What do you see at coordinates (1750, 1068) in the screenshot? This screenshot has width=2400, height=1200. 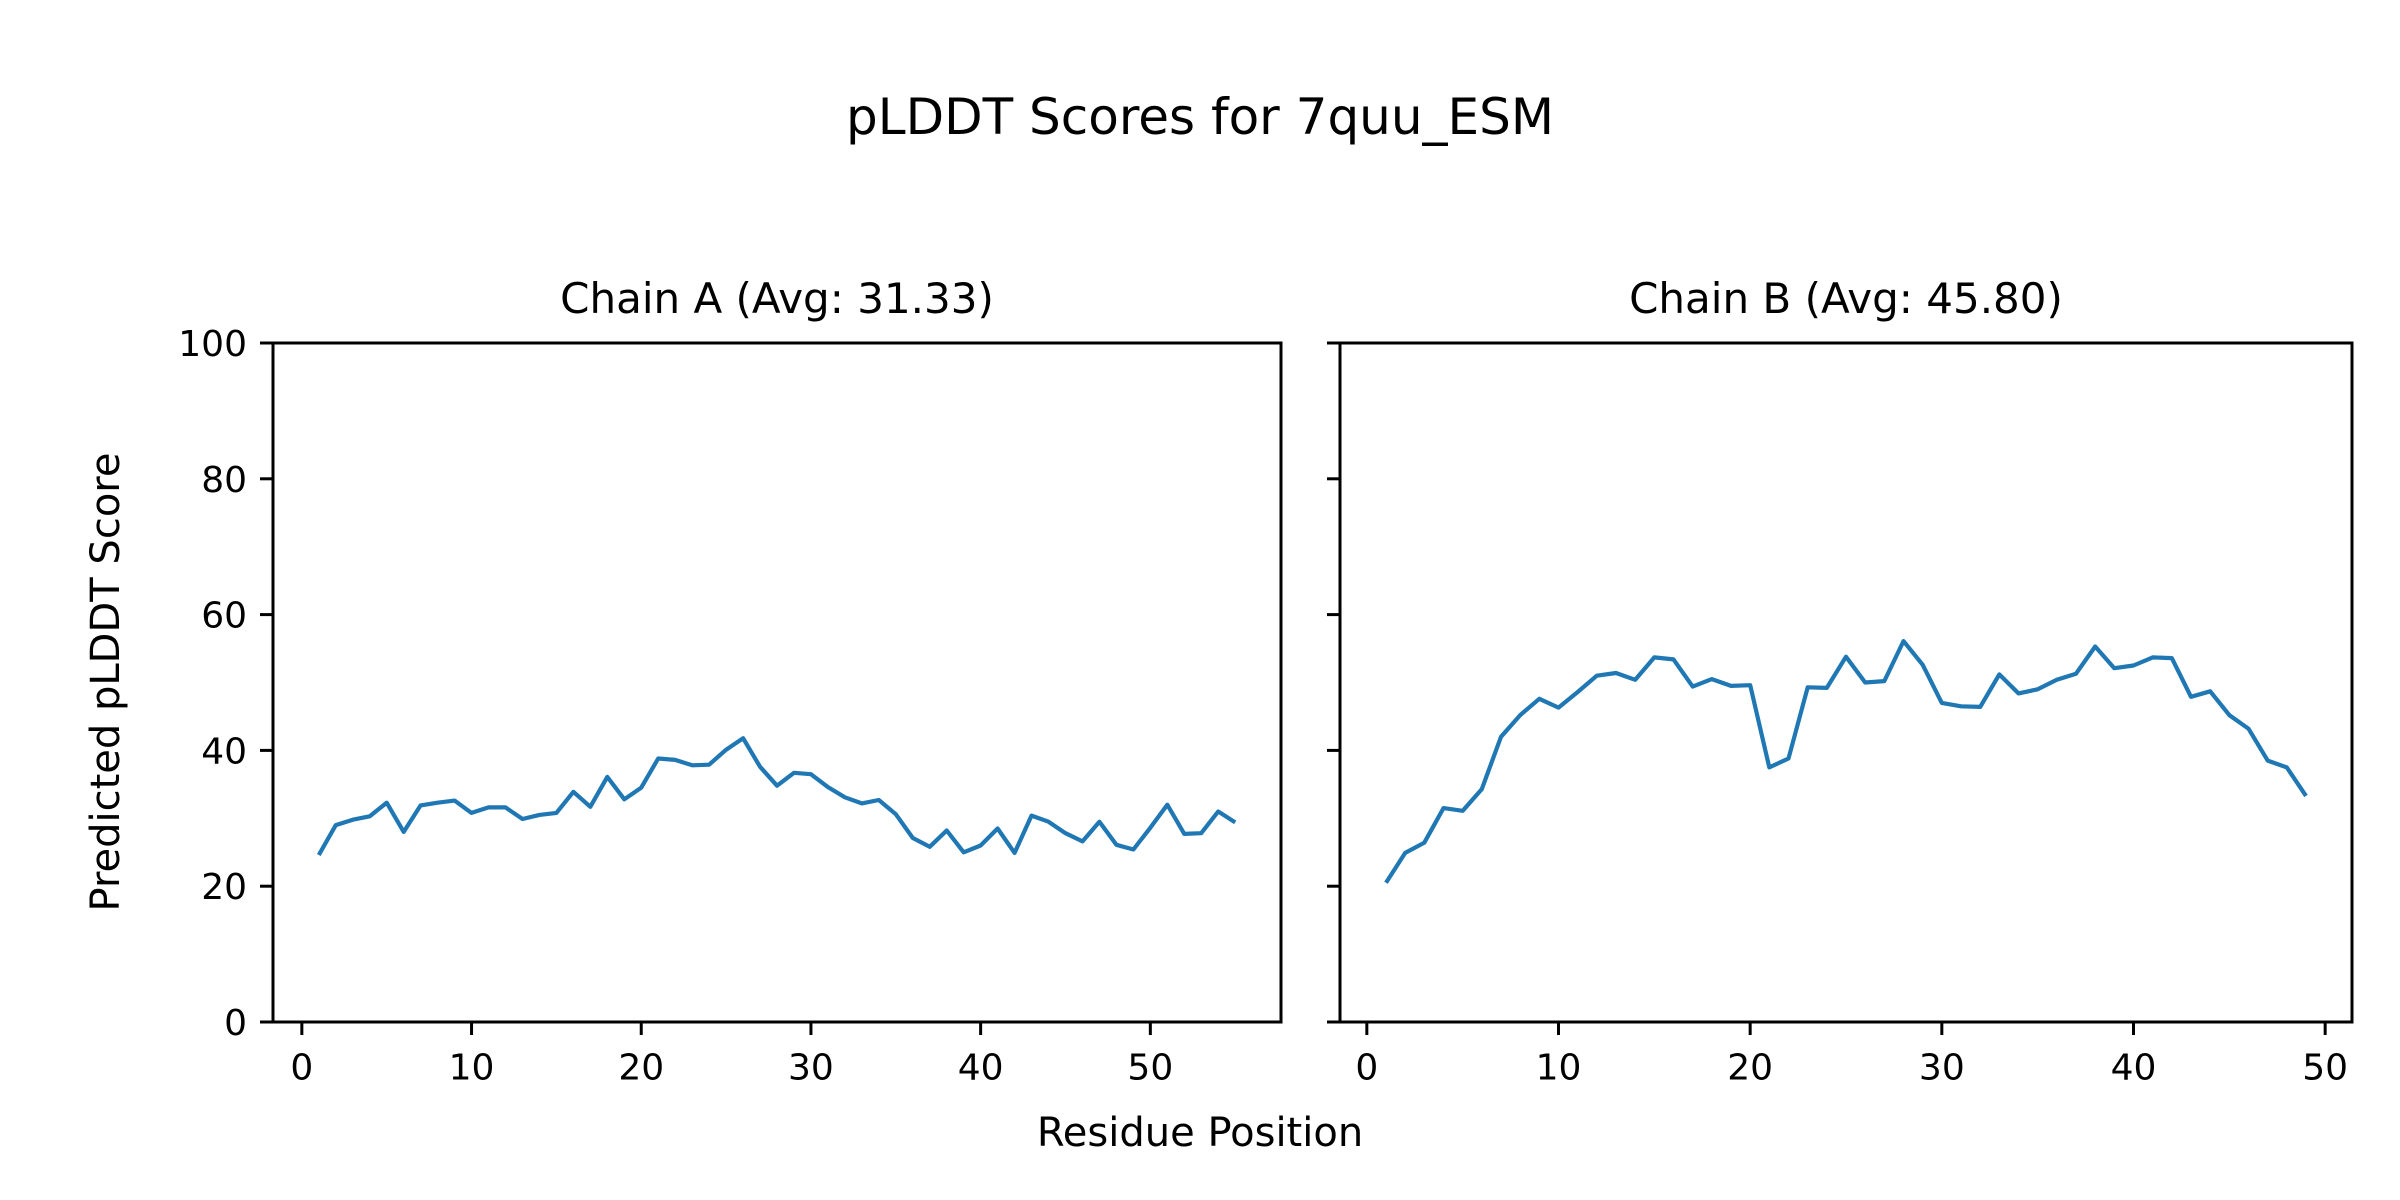 I see `chain-b-x-tick-label: 20` at bounding box center [1750, 1068].